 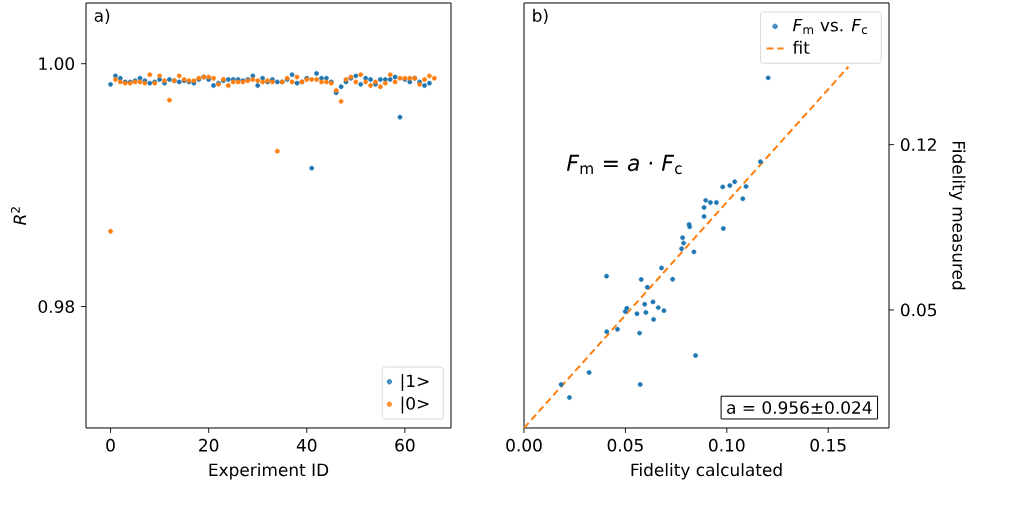 What do you see at coordinates (830, 26) in the screenshot?
I see `legend-label: F$_{m}$ vs. F$_{c}$` at bounding box center [830, 26].